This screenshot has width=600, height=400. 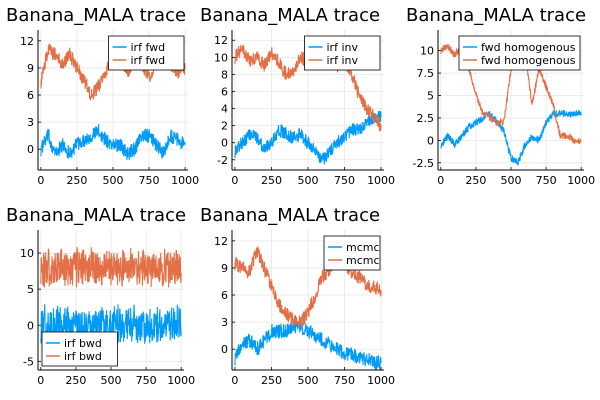 I want to click on y-tick-label: 2, so click(x=224, y=126).